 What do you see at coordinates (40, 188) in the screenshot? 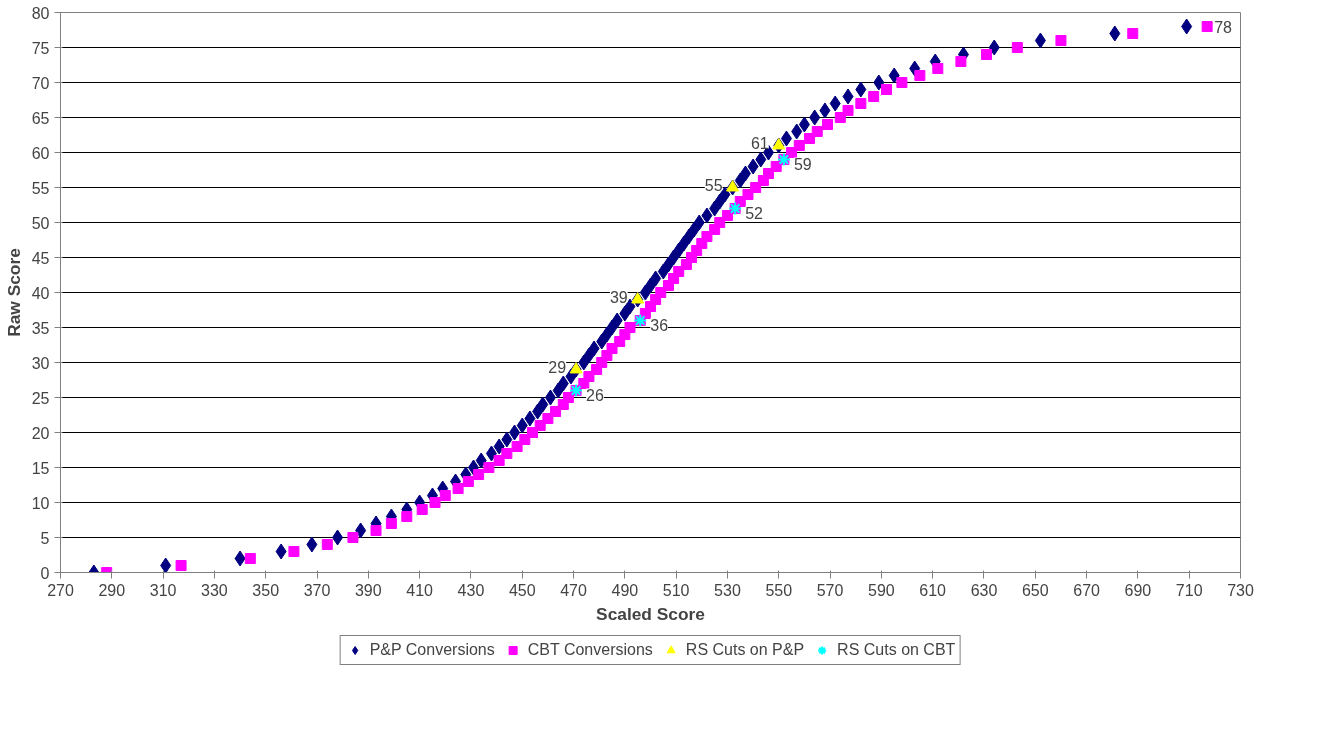
I see `y-tick-label: 55` at bounding box center [40, 188].